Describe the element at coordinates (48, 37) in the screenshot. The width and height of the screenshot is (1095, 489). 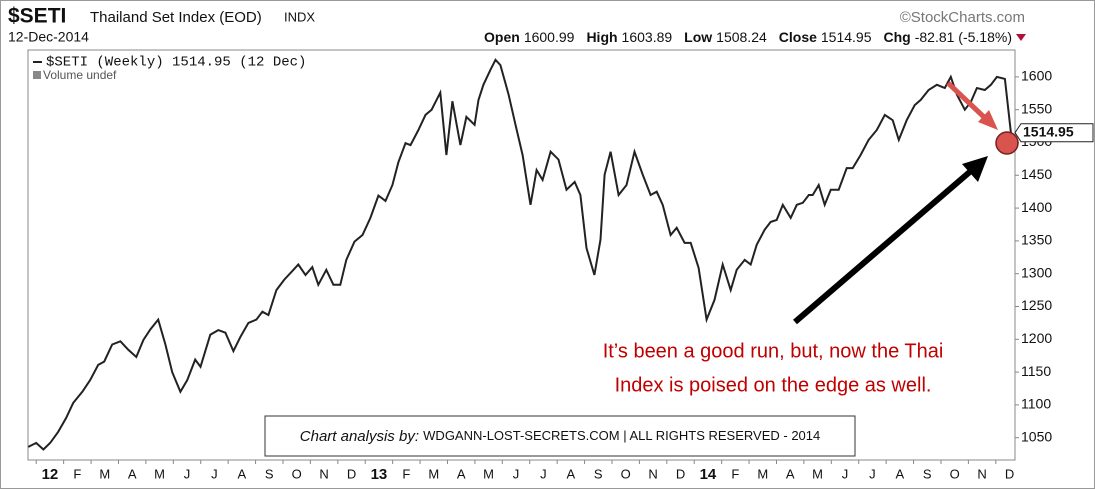
I see `date: 12-Dec-2014` at that location.